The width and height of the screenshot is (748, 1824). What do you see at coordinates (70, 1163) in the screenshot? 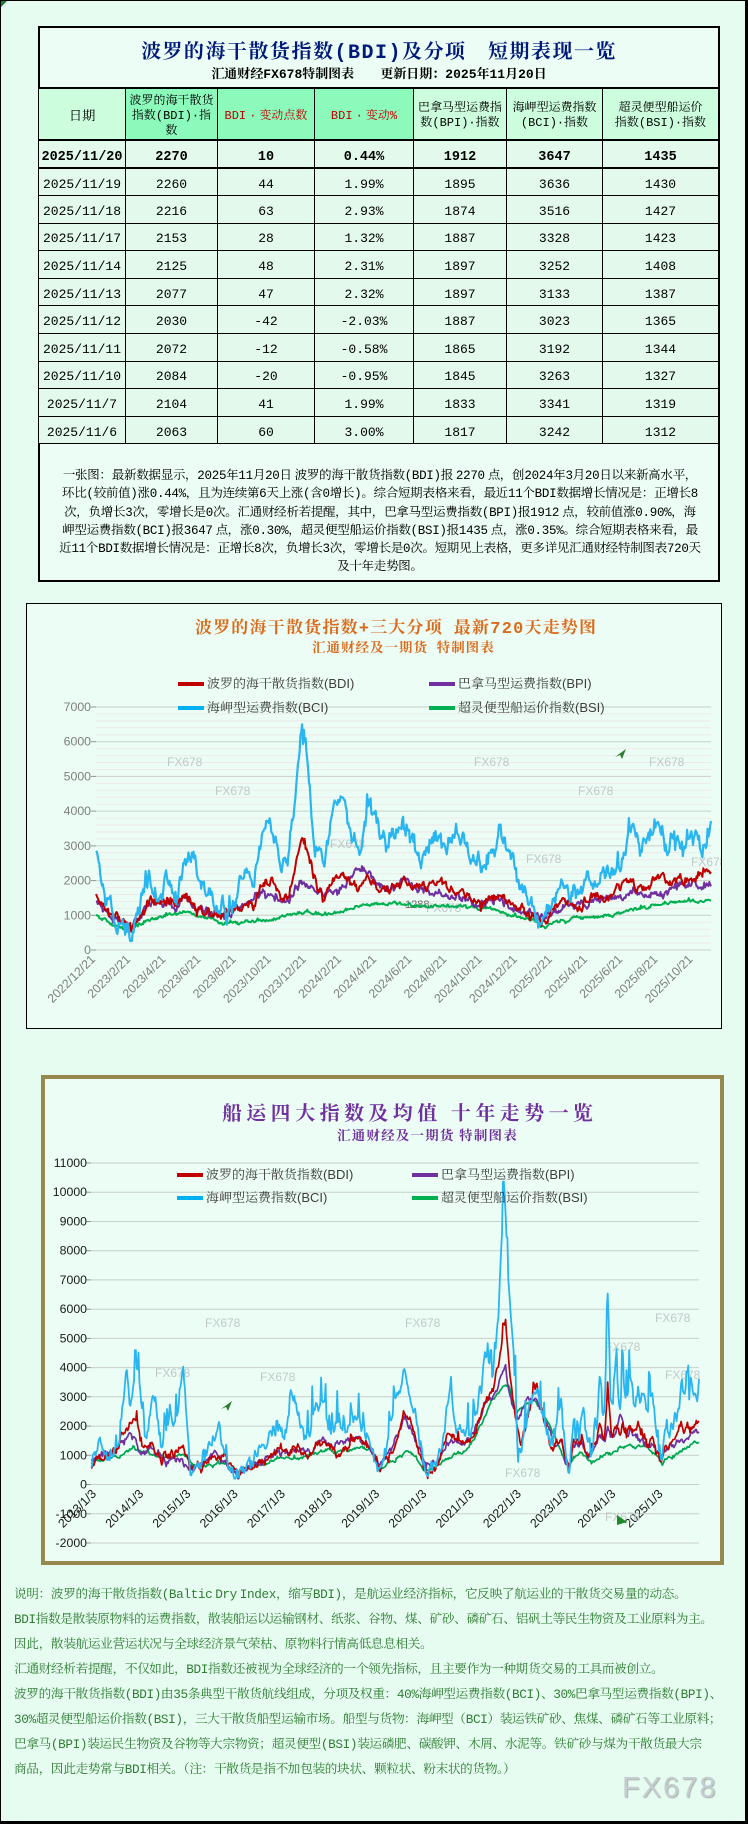
I see `svg-text: 11000` at bounding box center [70, 1163].